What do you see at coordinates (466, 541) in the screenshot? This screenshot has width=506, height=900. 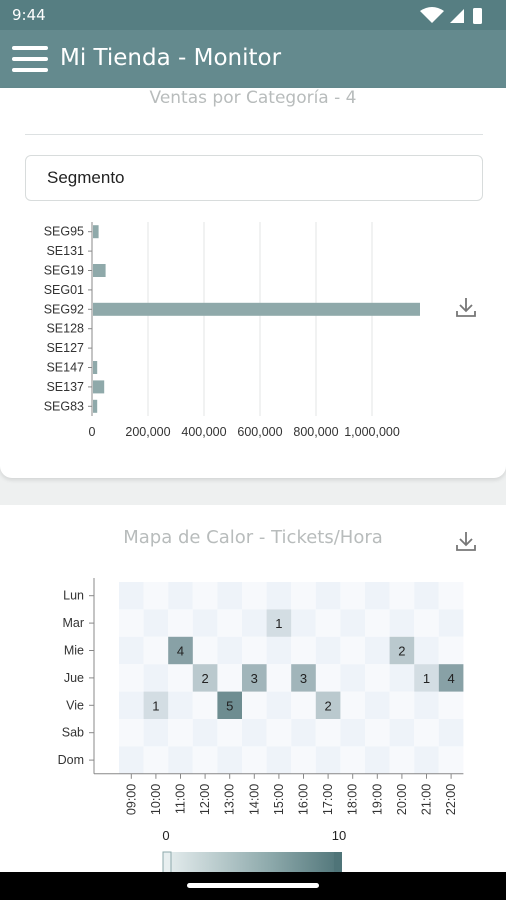 I see `heatmap-download-icon` at bounding box center [466, 541].